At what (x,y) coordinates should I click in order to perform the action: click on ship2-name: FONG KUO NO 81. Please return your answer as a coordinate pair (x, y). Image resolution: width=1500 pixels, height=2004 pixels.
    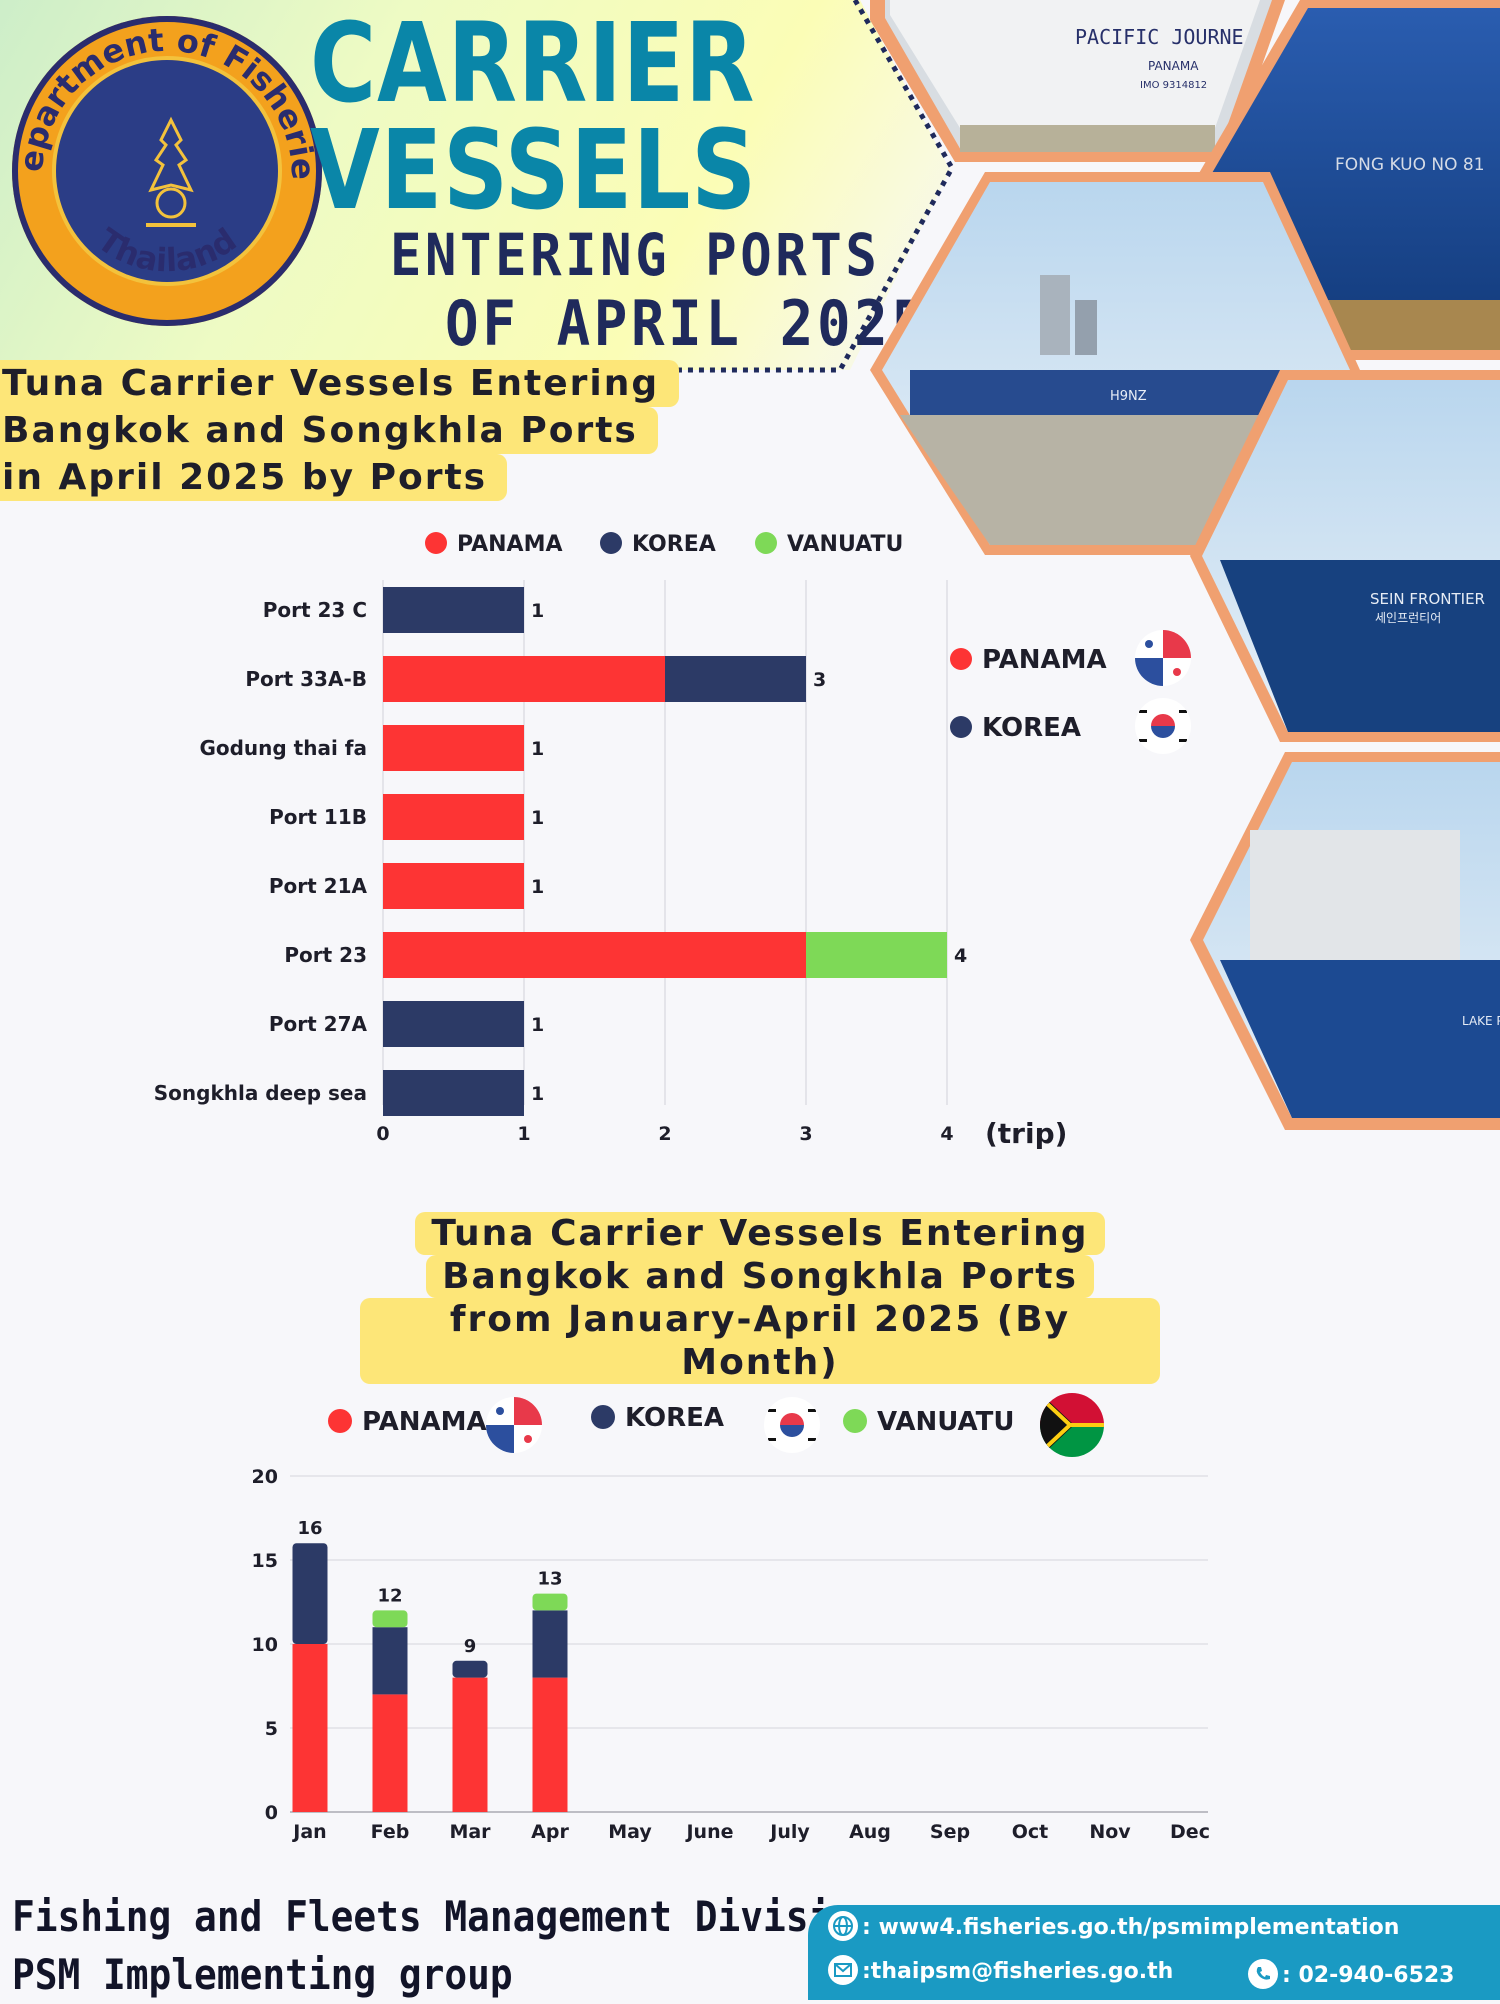
    Looking at the image, I should click on (1410, 165).